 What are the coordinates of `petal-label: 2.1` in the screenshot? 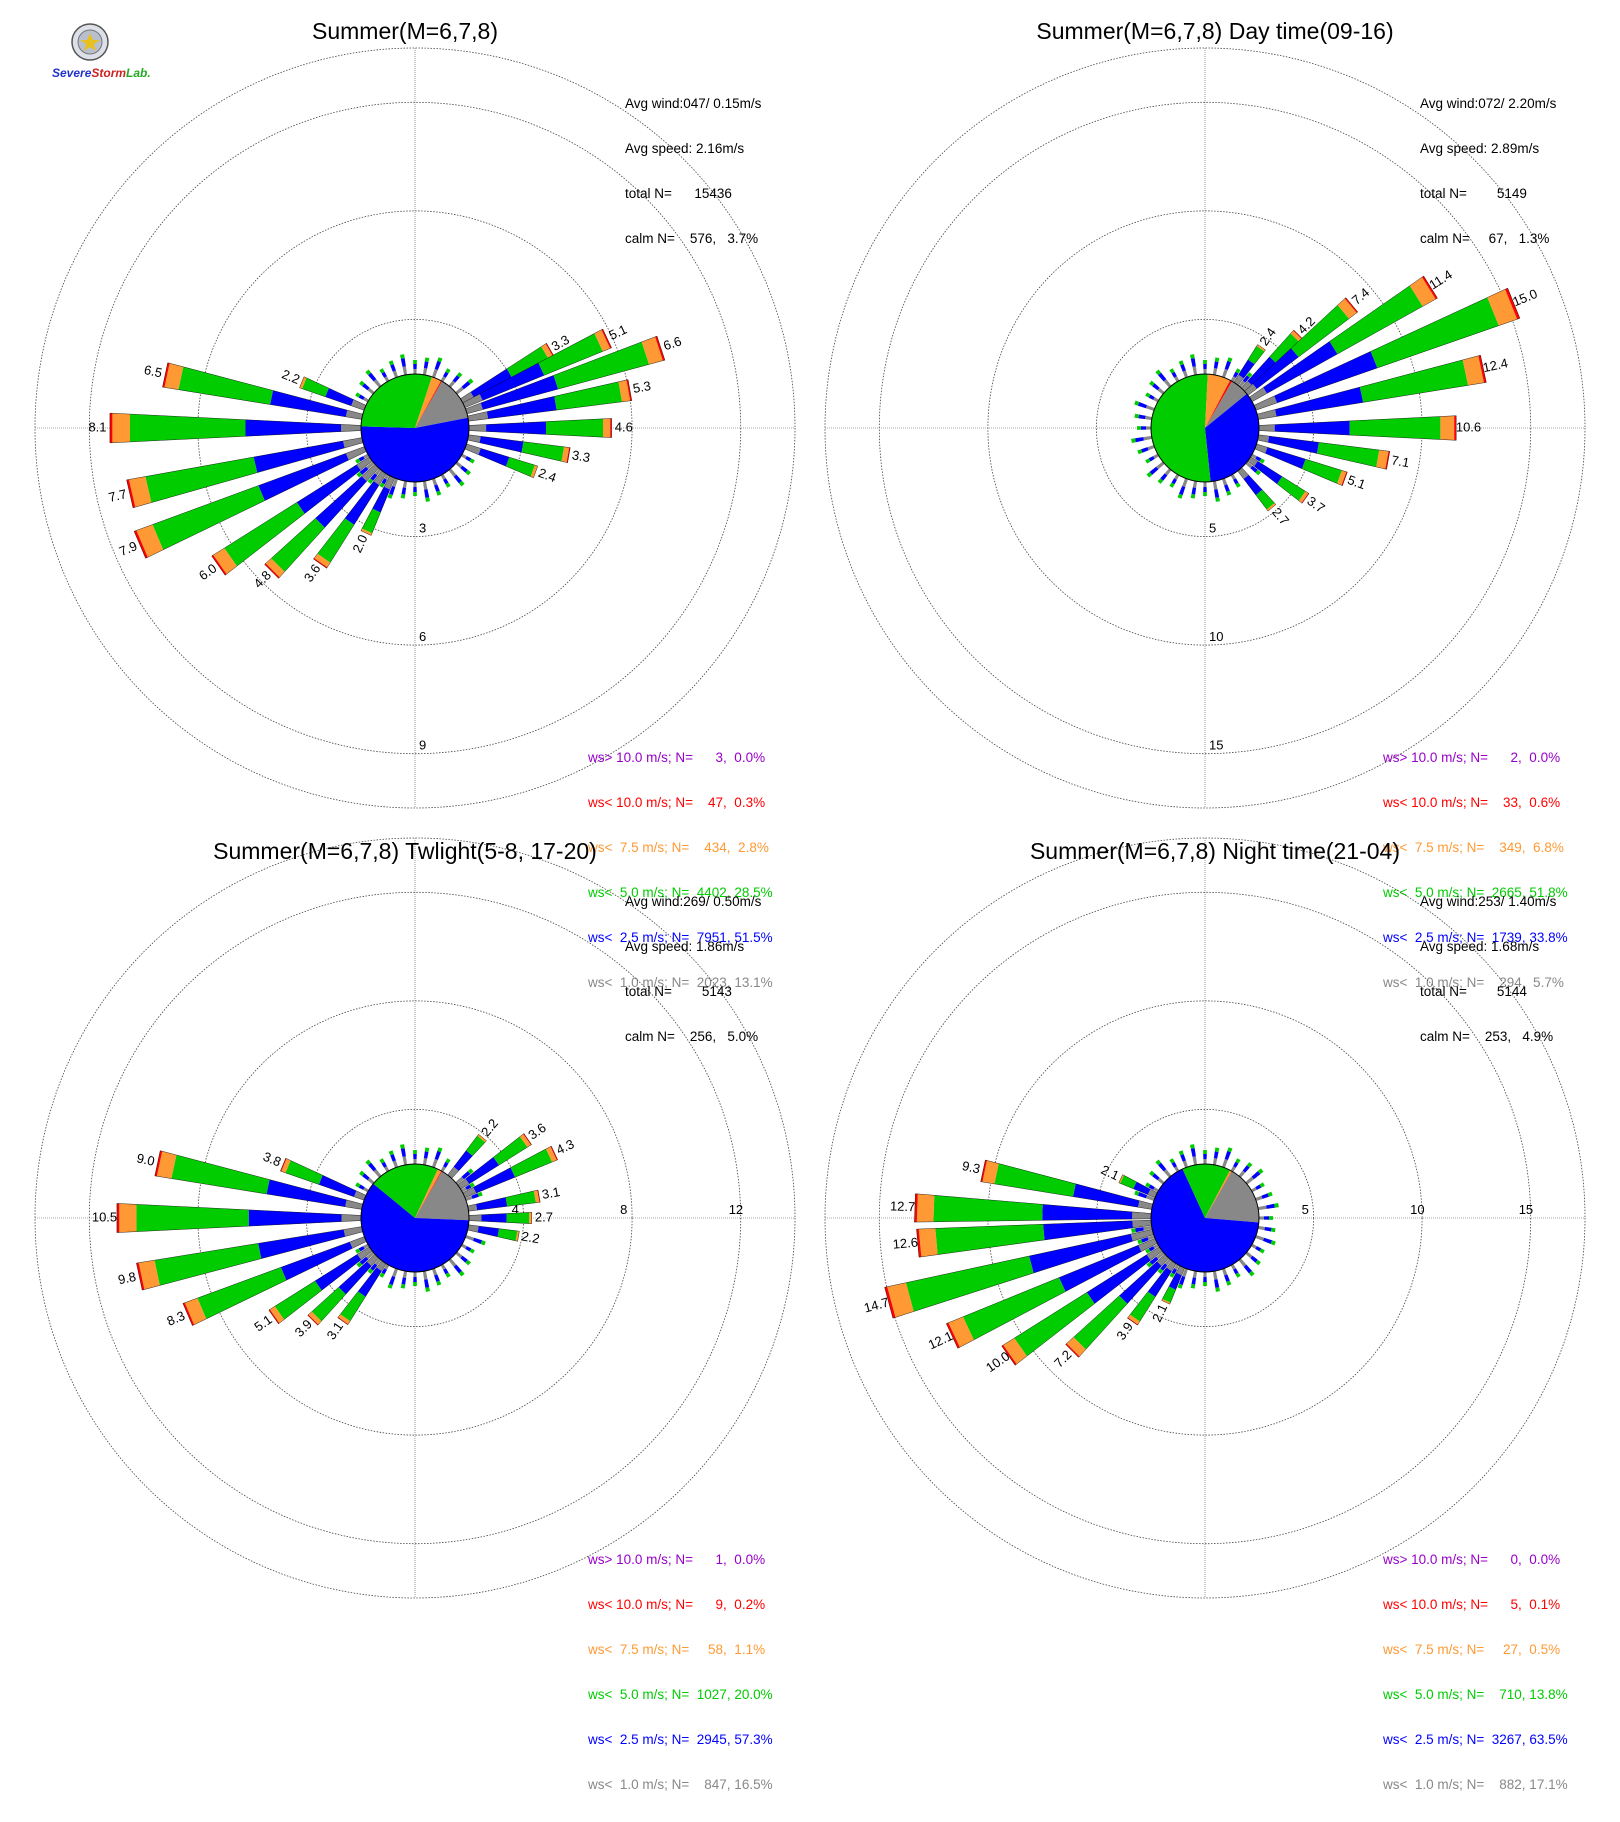 It's located at (1159, 1312).